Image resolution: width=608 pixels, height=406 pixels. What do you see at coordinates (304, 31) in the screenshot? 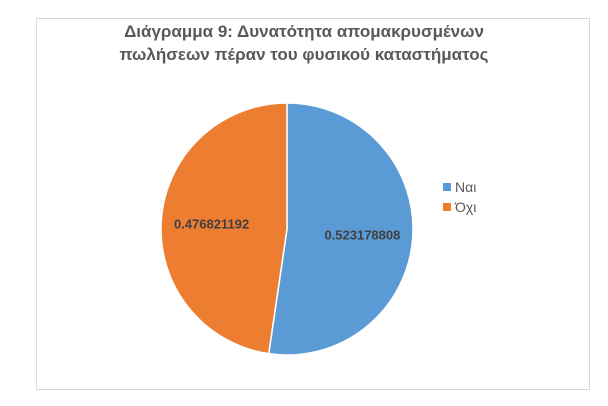
I see `chart-title-line-1: Διάγραμμα 9: Δυνατότητα απομακρυσμένων` at bounding box center [304, 31].